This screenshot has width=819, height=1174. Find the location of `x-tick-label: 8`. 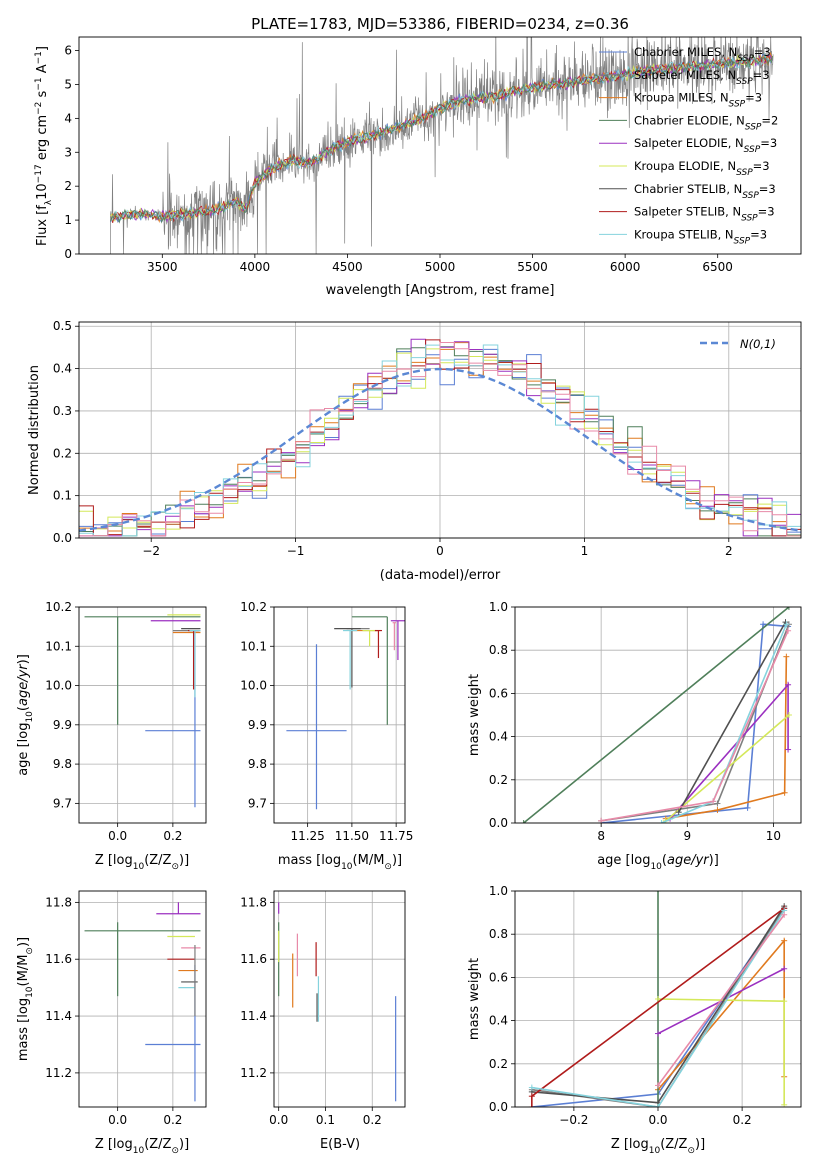

x-tick-label: 8 is located at coordinates (601, 836).